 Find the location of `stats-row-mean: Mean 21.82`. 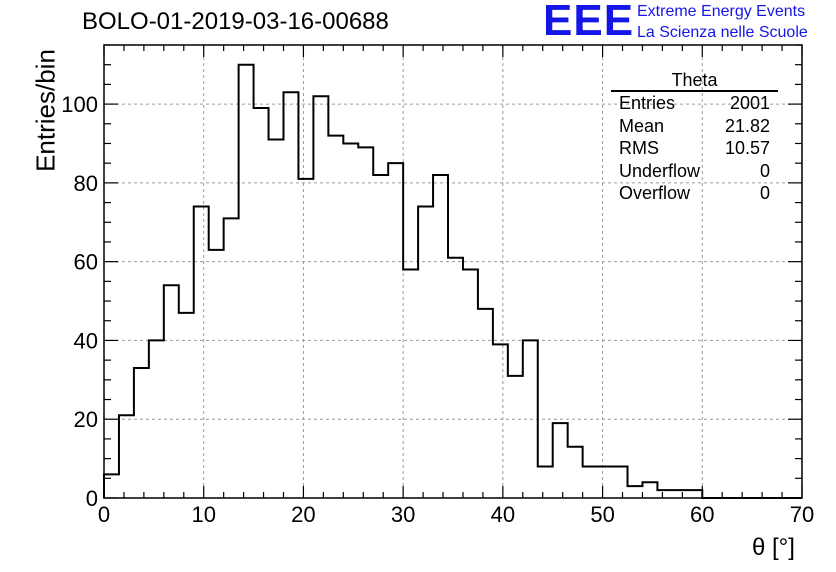

stats-row-mean: Mean 21.82 is located at coordinates (694, 126).